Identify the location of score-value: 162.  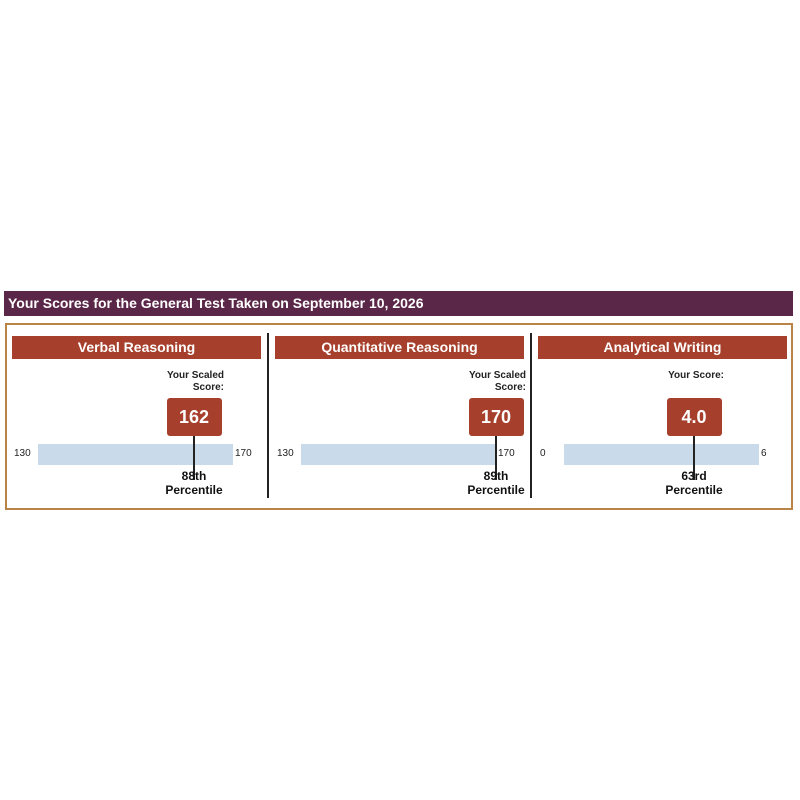
(194, 417).